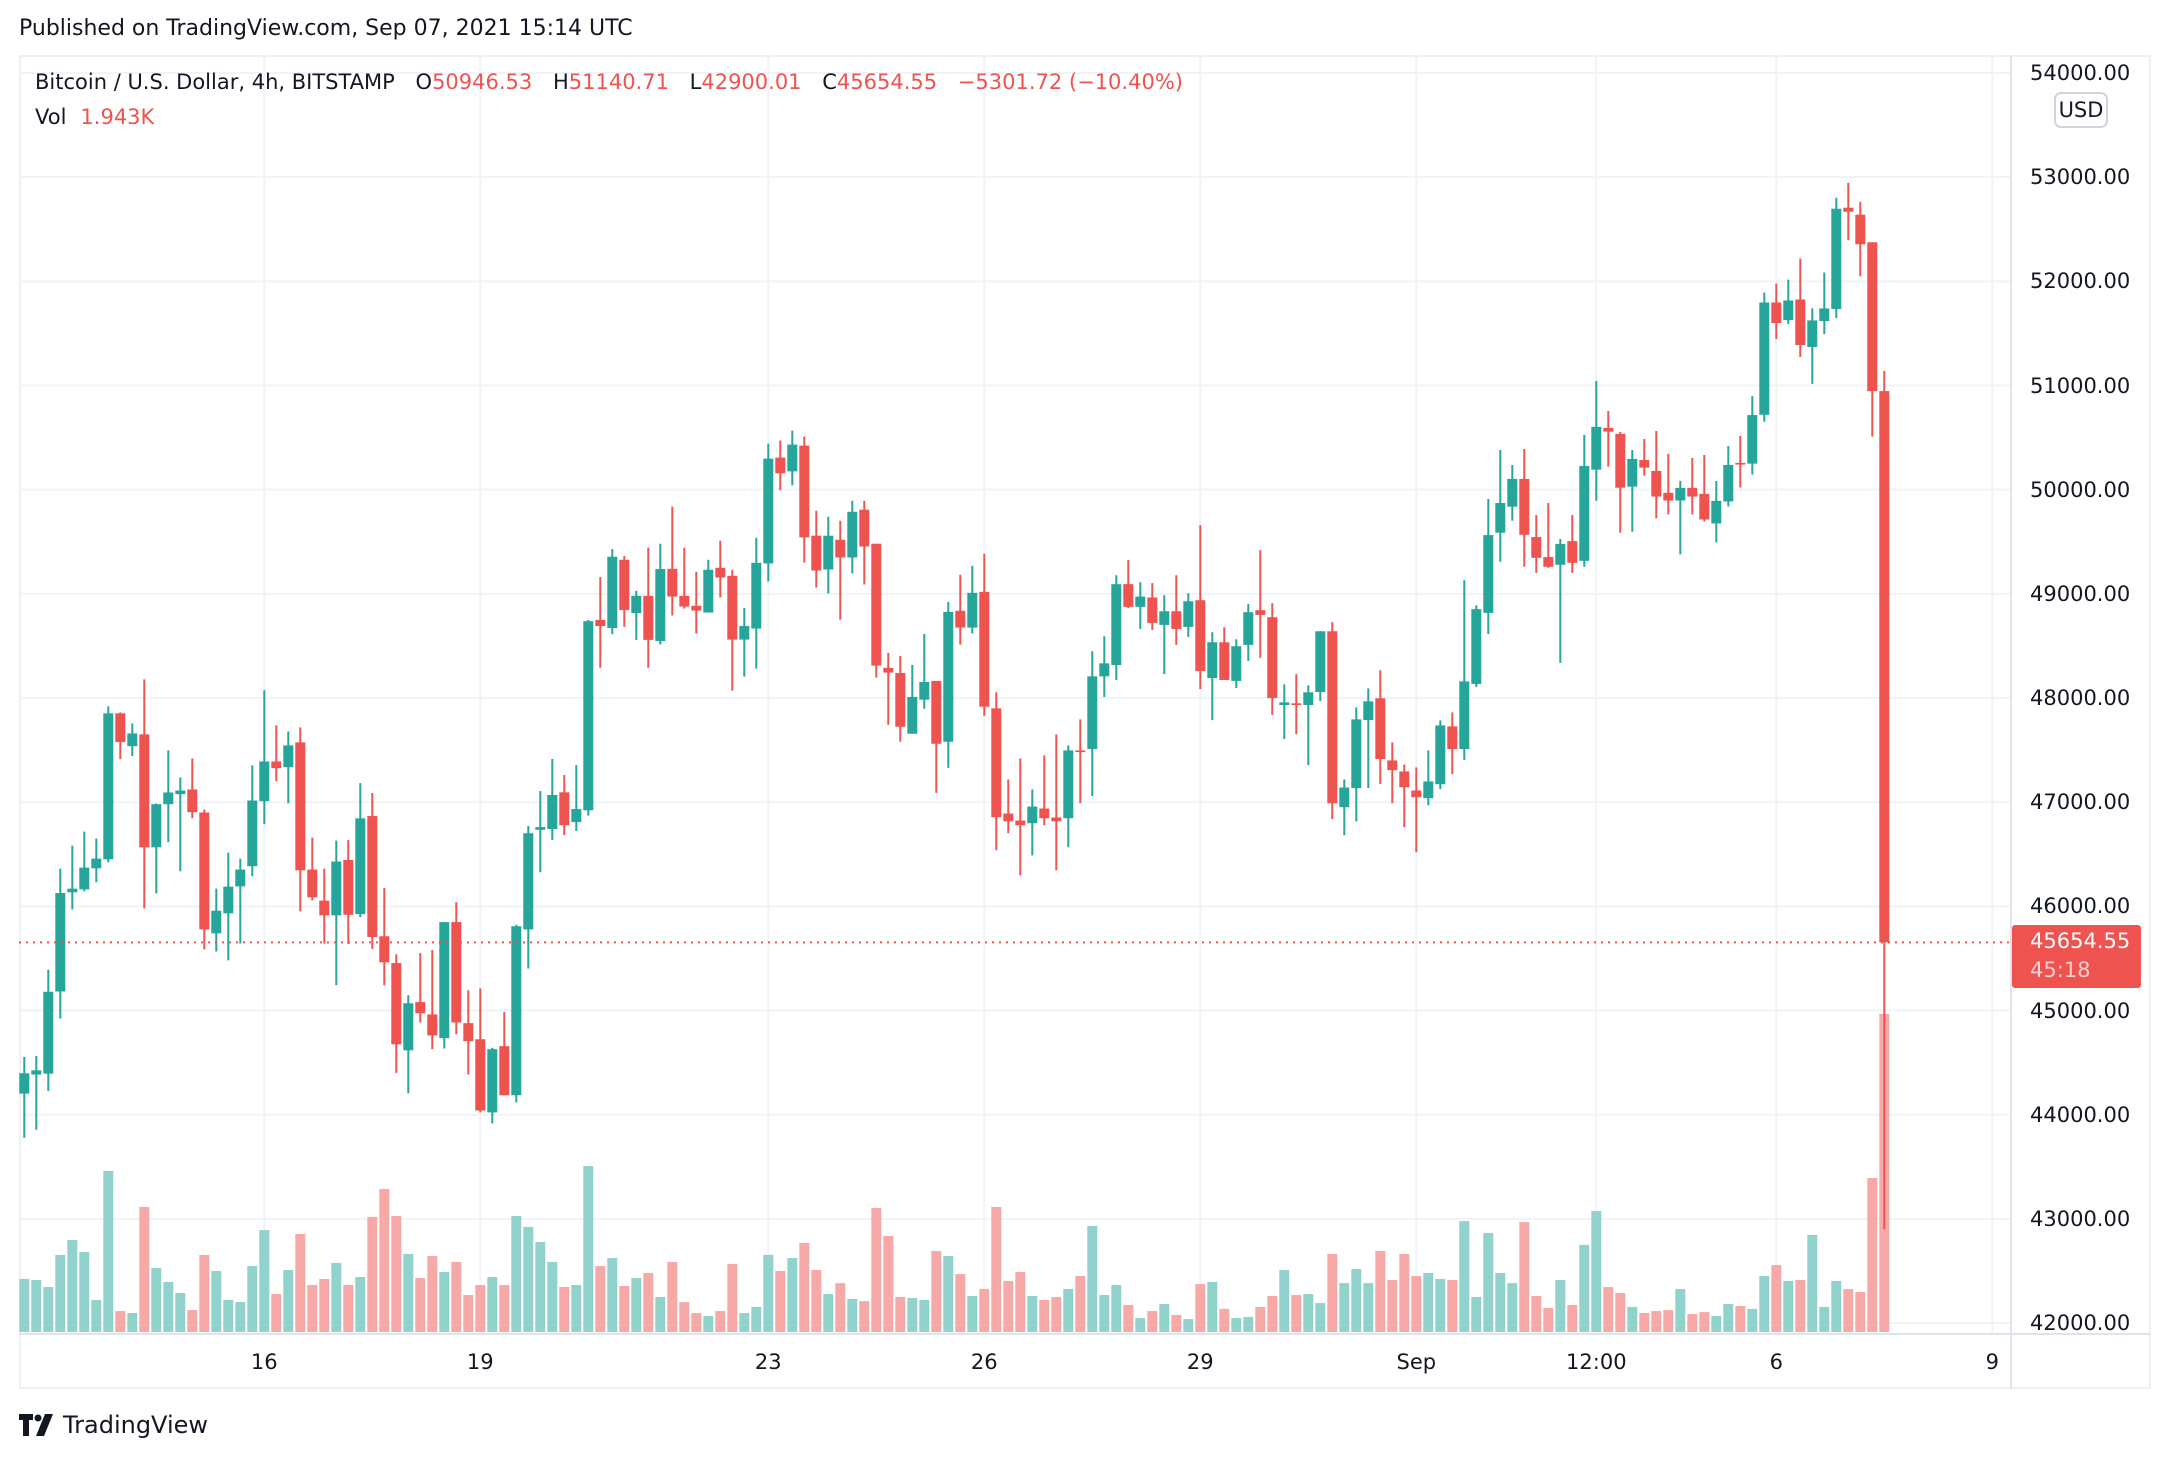 The image size is (2172, 1460). I want to click on price-tick-label: 46000.00, so click(2080, 906).